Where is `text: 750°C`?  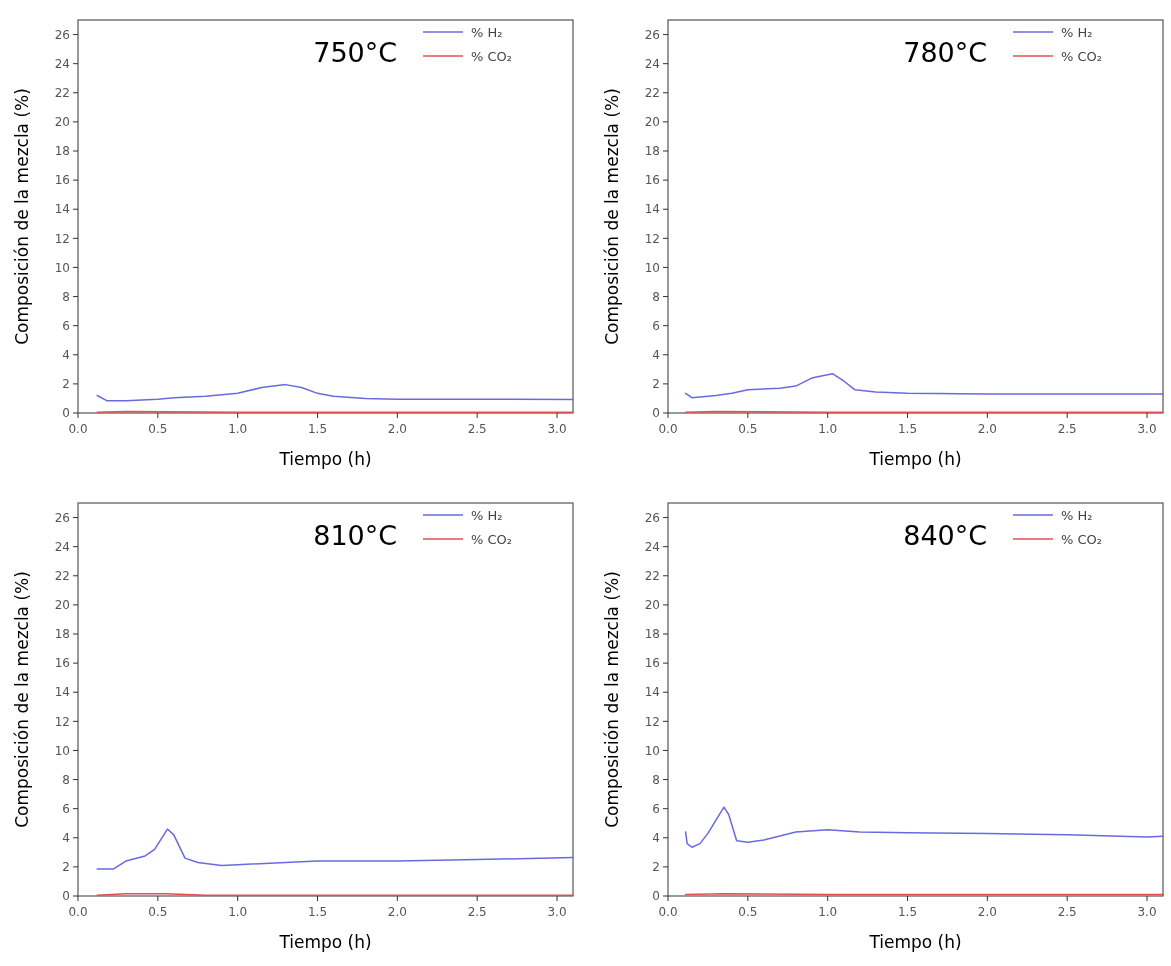 text: 750°C is located at coordinates (355, 52).